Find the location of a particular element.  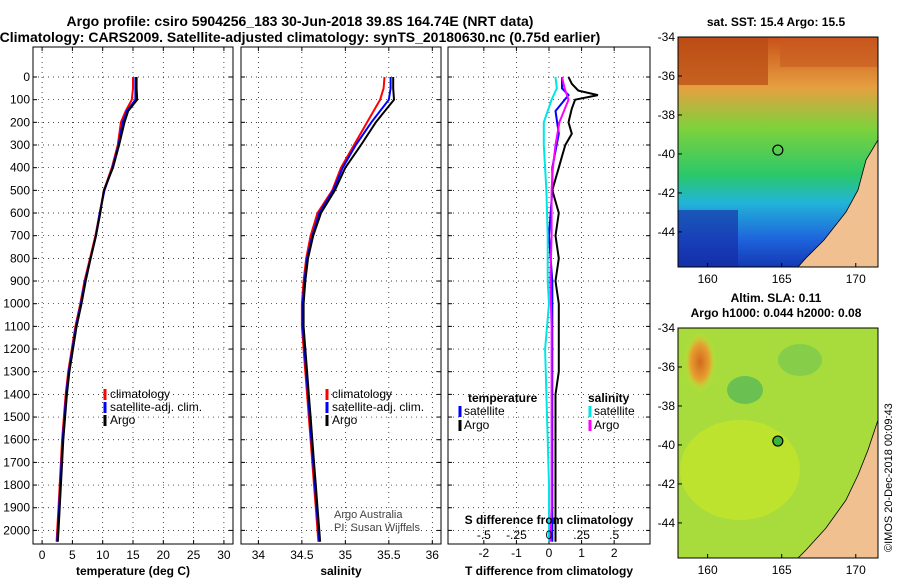

sst-map-axes: 160 165 170 -34 -36 -38 -40 -42 -44 is located at coordinates (762, 158).